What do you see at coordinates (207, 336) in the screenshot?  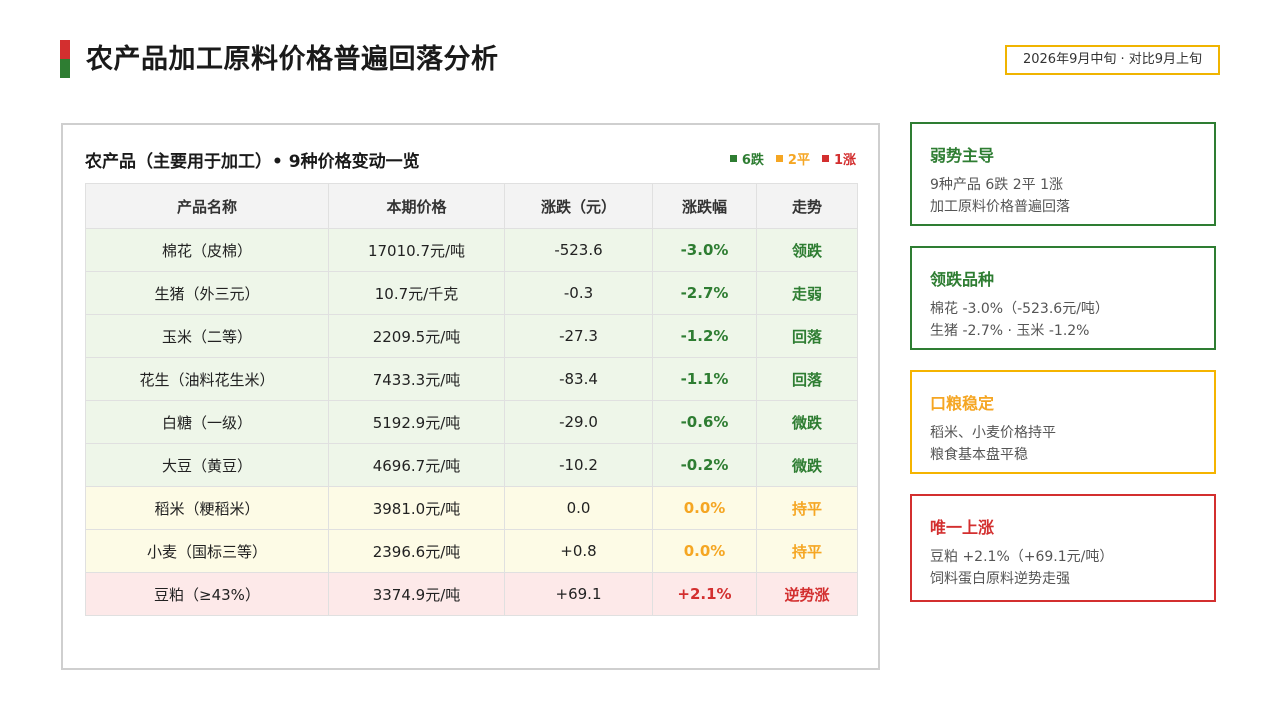 I see `cell-product-name: 玉米（二等）` at bounding box center [207, 336].